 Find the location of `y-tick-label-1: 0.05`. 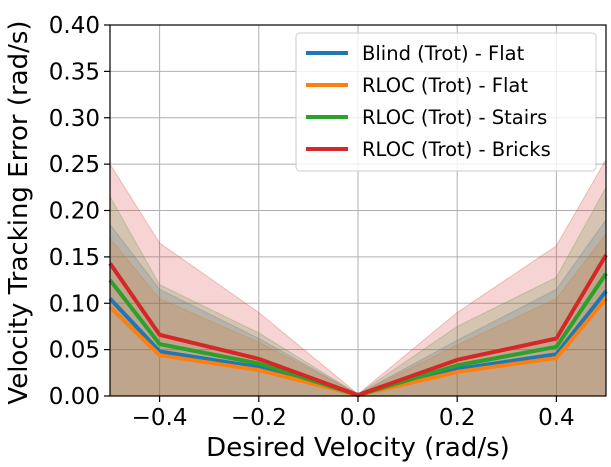

y-tick-label-1: 0.05 is located at coordinates (74, 351).